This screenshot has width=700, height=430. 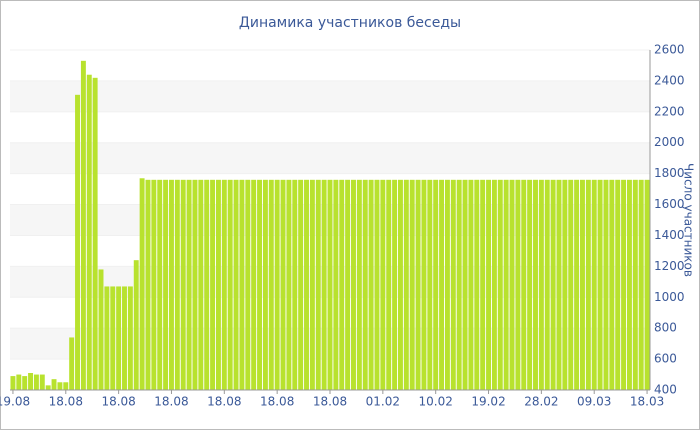 I want to click on y-tick-label: 1200, so click(x=669, y=266).